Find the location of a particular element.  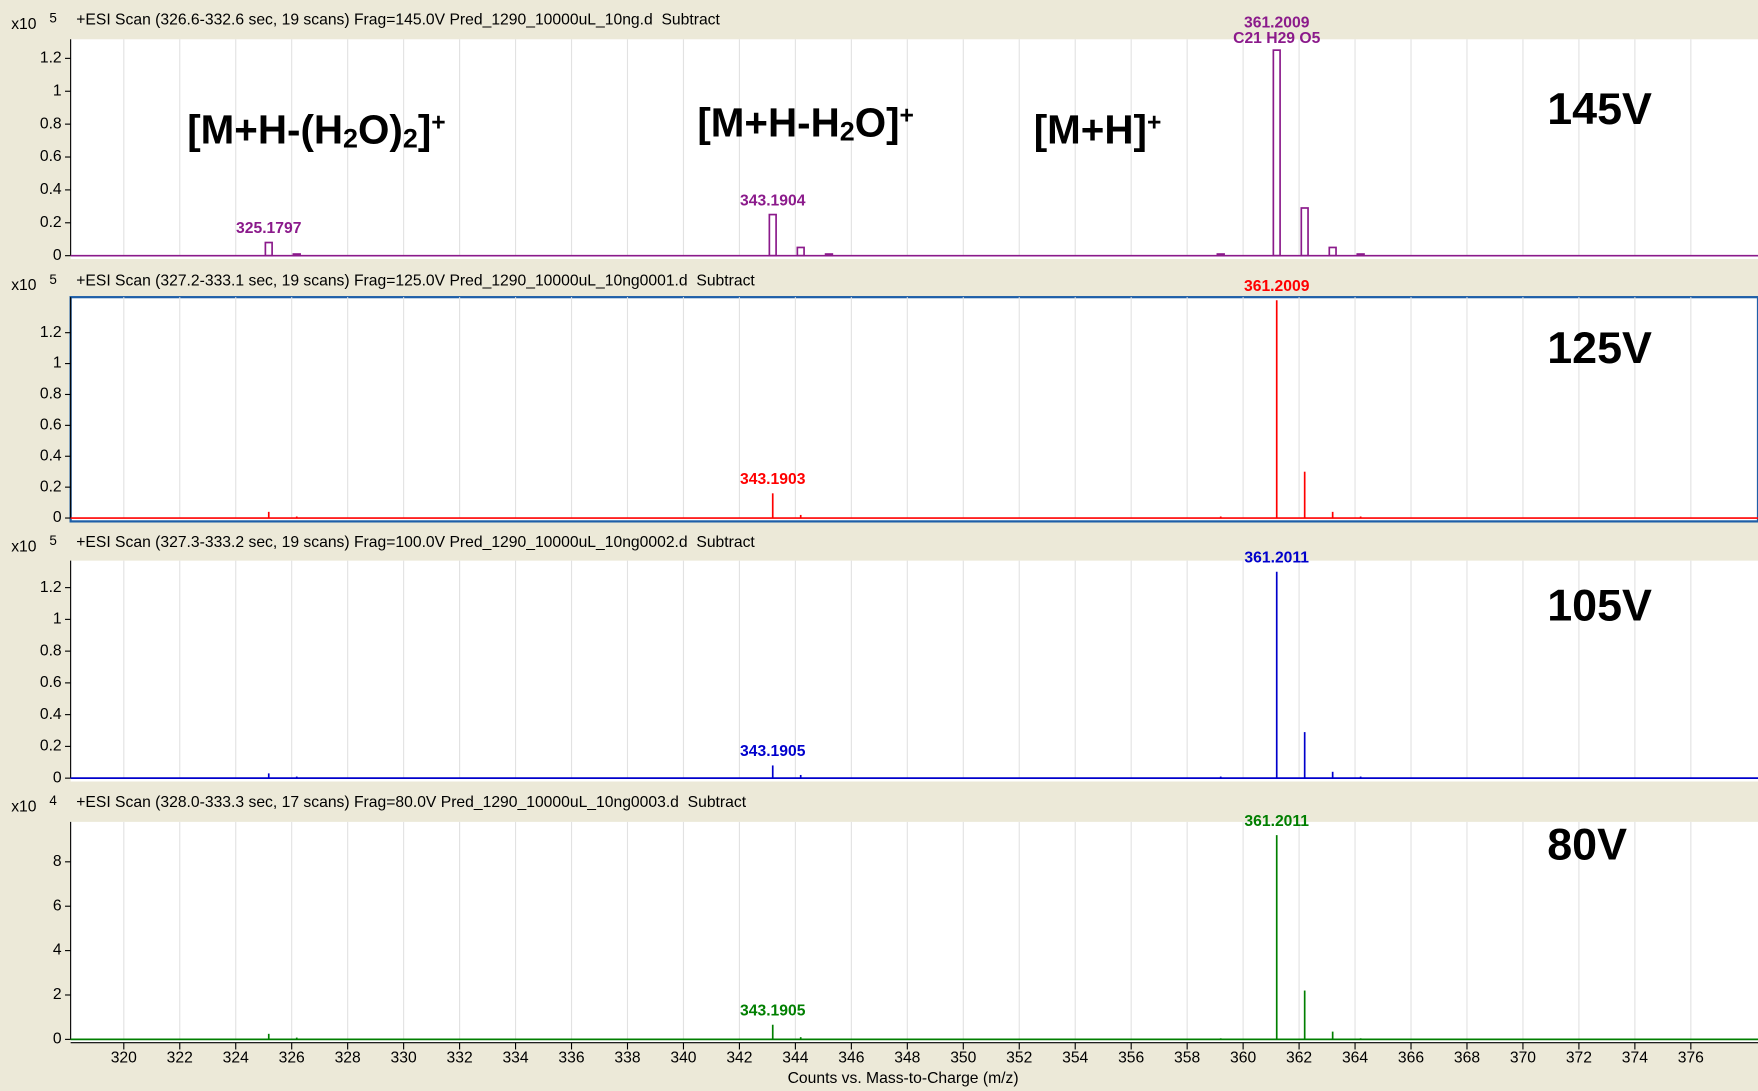

voltage-label: 80V is located at coordinates (1587, 844).